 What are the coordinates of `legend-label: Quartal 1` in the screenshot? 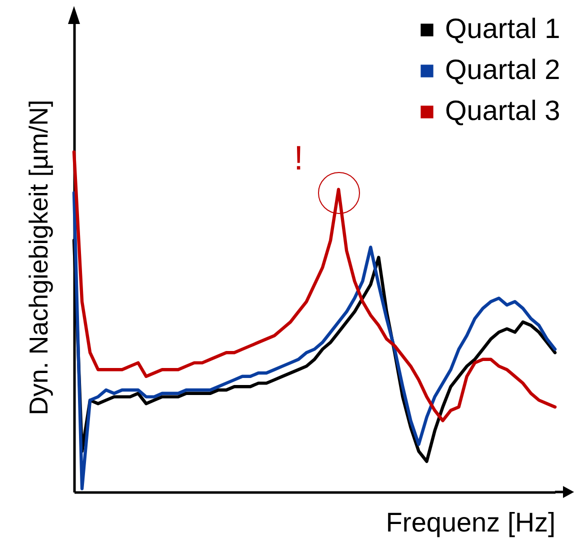 It's located at (502, 28).